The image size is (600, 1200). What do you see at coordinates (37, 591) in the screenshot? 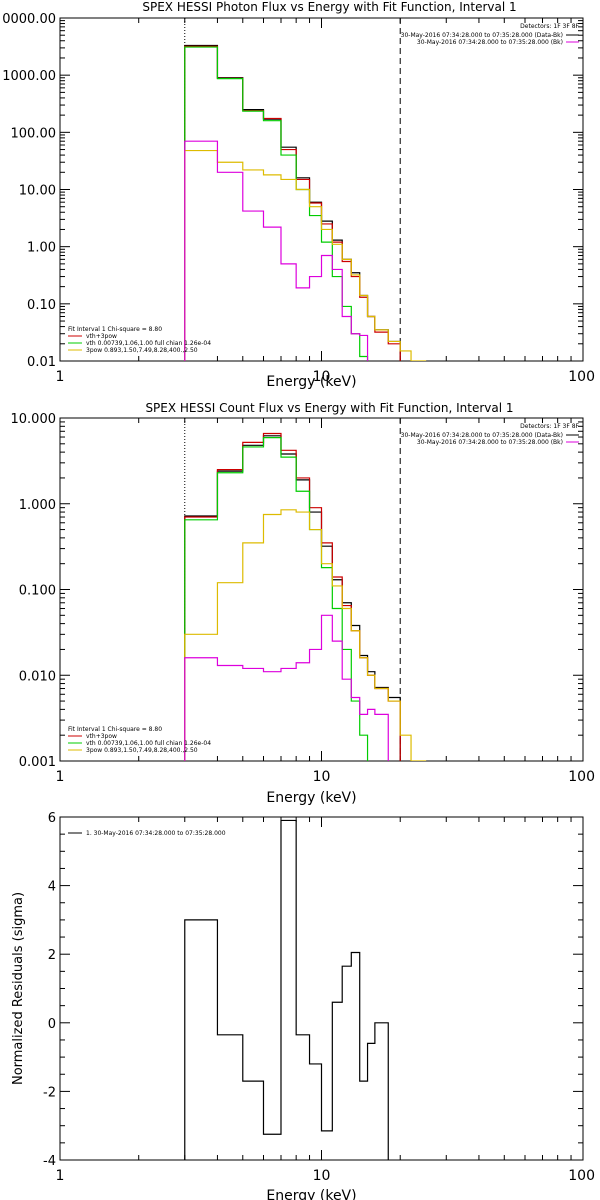
I see `y-tick-label: 0.100` at bounding box center [37, 591].